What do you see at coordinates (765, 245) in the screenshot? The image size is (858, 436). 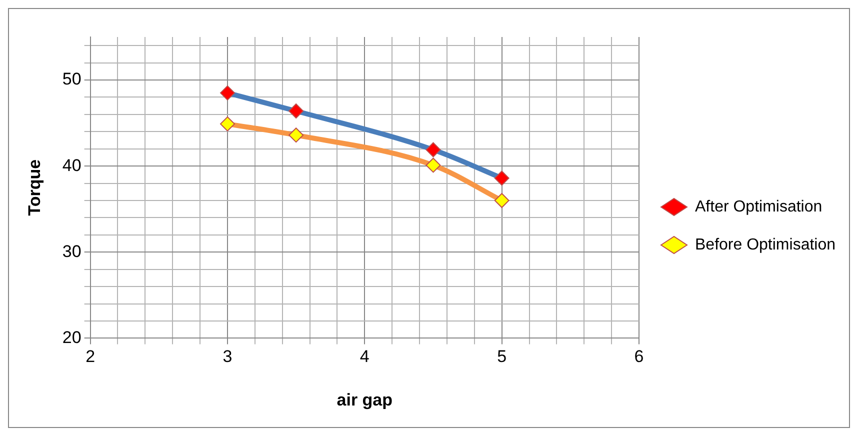 I see `legend-label: Before Optimisation` at bounding box center [765, 245].